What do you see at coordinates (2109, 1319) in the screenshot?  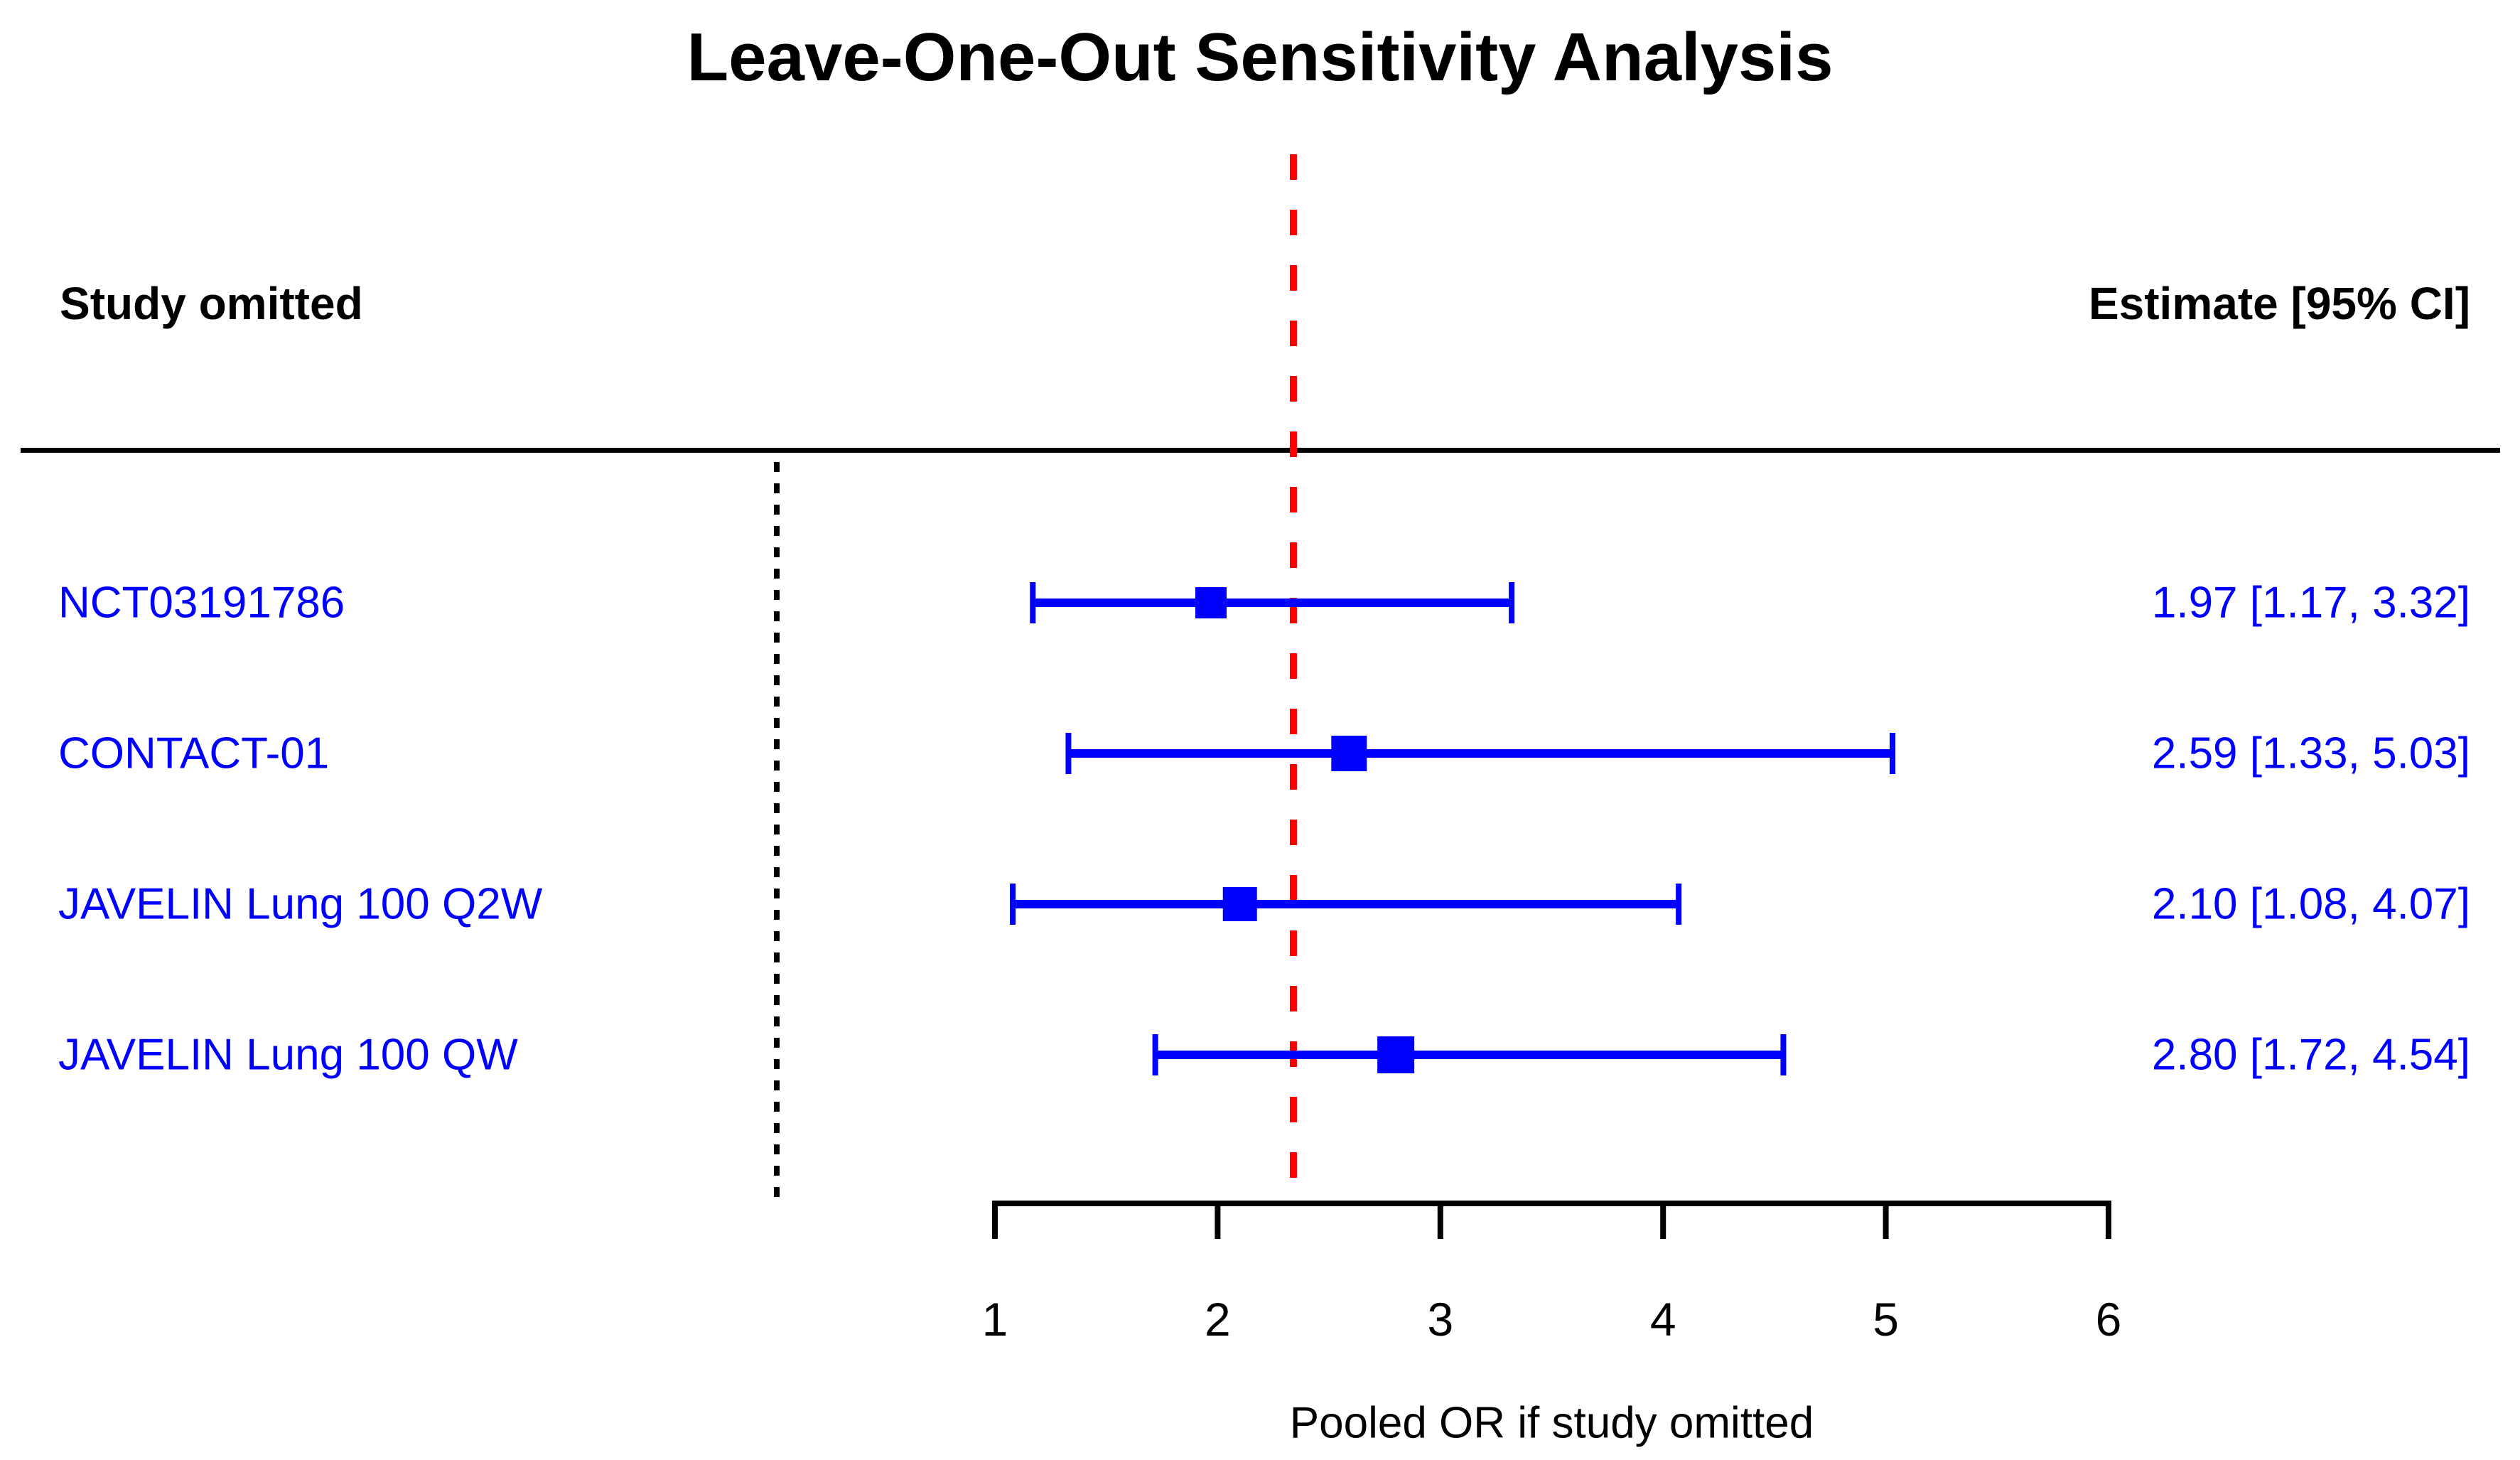 I see `x-tick-label: 6` at bounding box center [2109, 1319].